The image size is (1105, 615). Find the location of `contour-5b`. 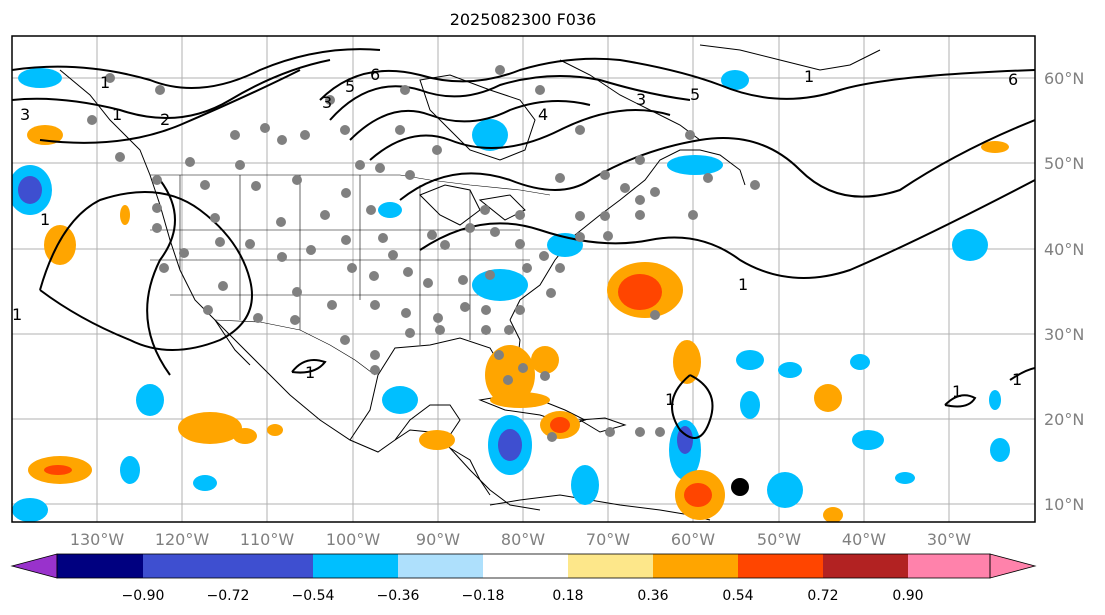

contour-5b is located at coordinates (717, 160).